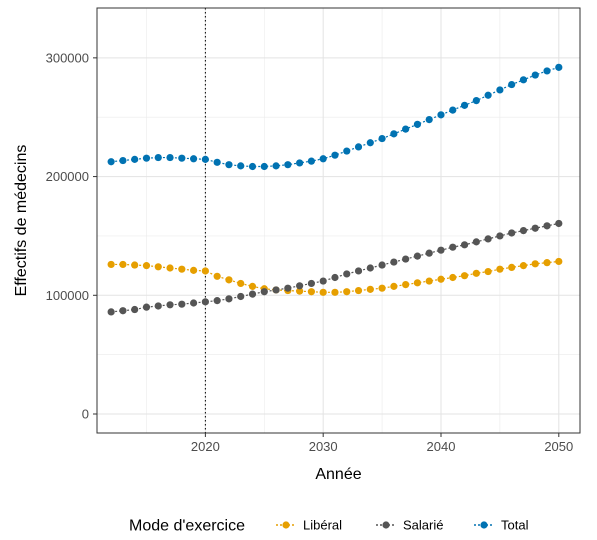 The width and height of the screenshot is (597, 540). I want to click on legend-title: Mode d'exercice, so click(187, 526).